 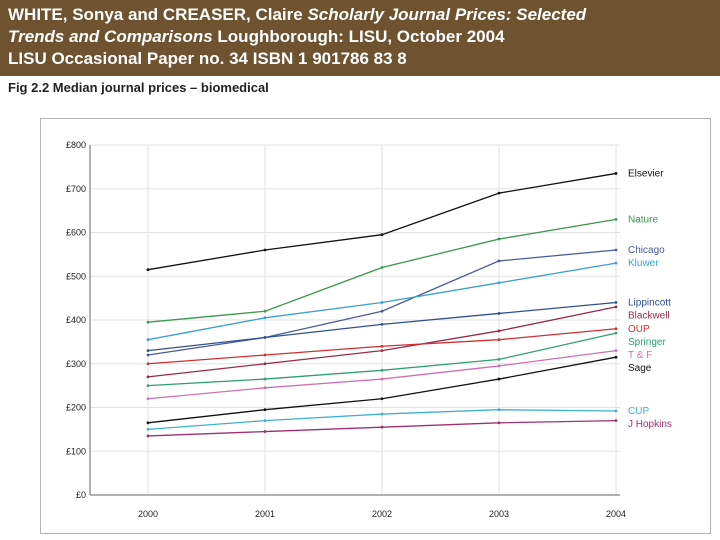 I want to click on data-point-springer-2002, so click(x=382, y=370).